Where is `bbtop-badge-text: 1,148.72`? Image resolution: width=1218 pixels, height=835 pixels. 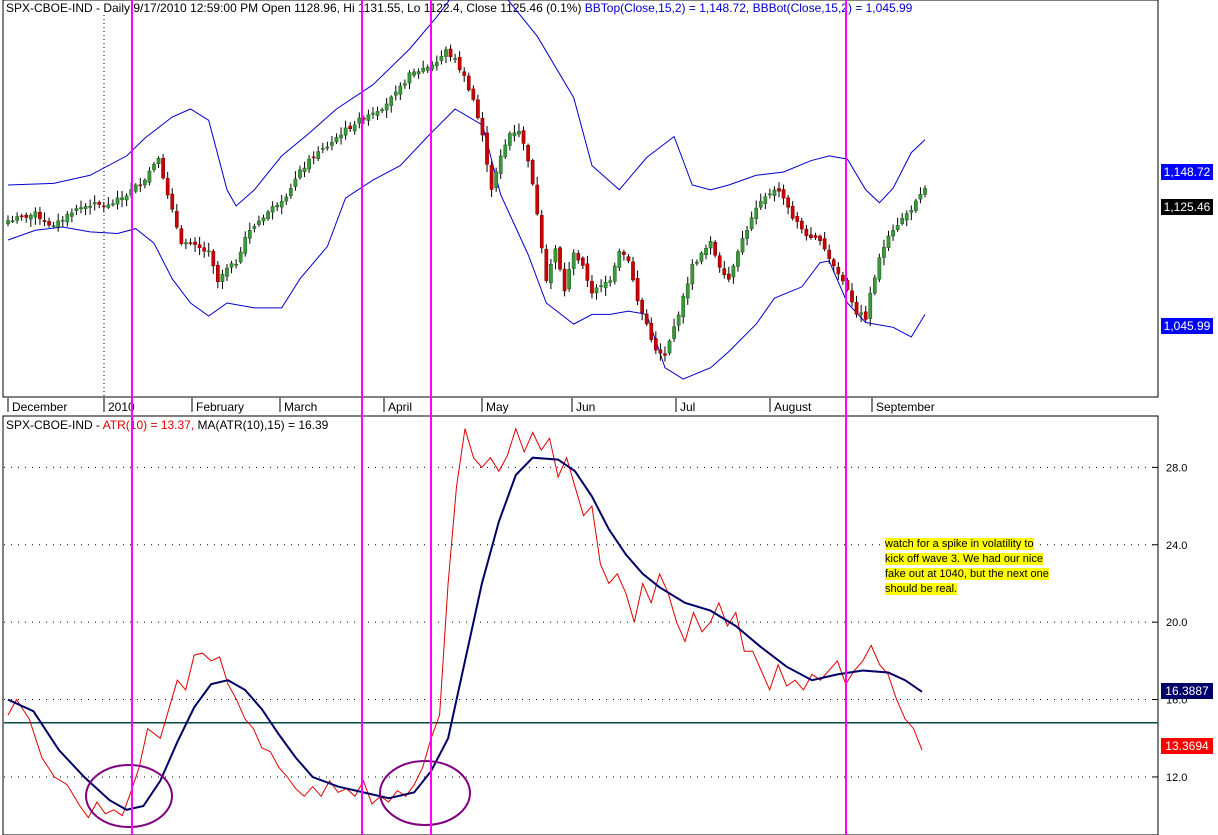
bbtop-badge-text: 1,148.72 is located at coordinates (1187, 172).